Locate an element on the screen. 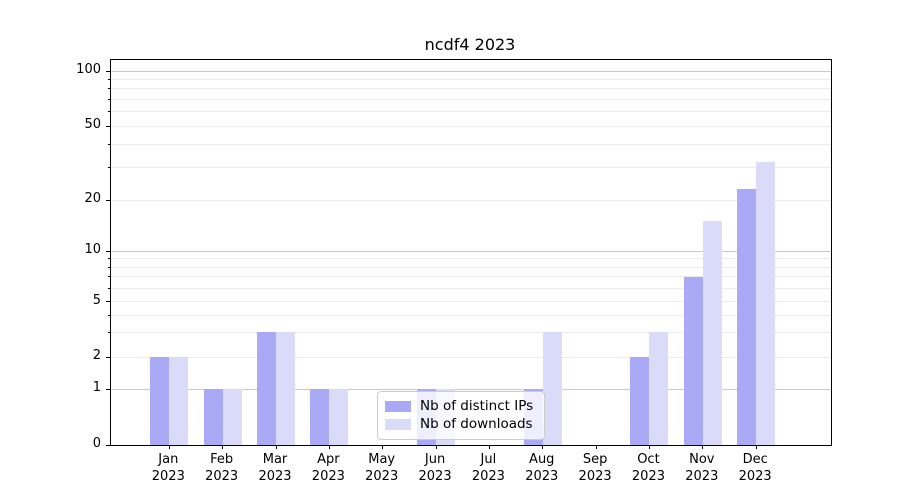 The image size is (900, 500). bar-distinct-ips-apr is located at coordinates (320, 417).